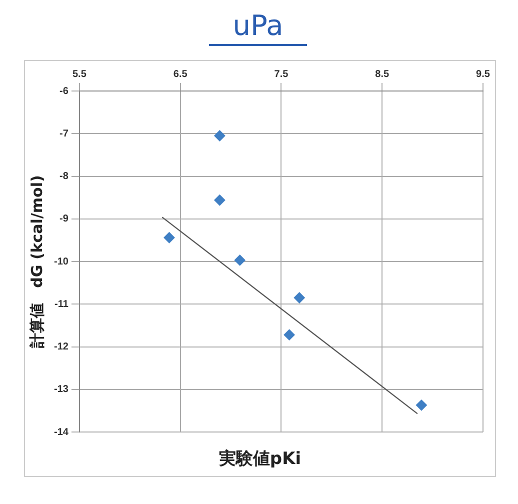  Describe the element at coordinates (79, 74) in the screenshot. I see `x-tick-label: 5.5` at that location.